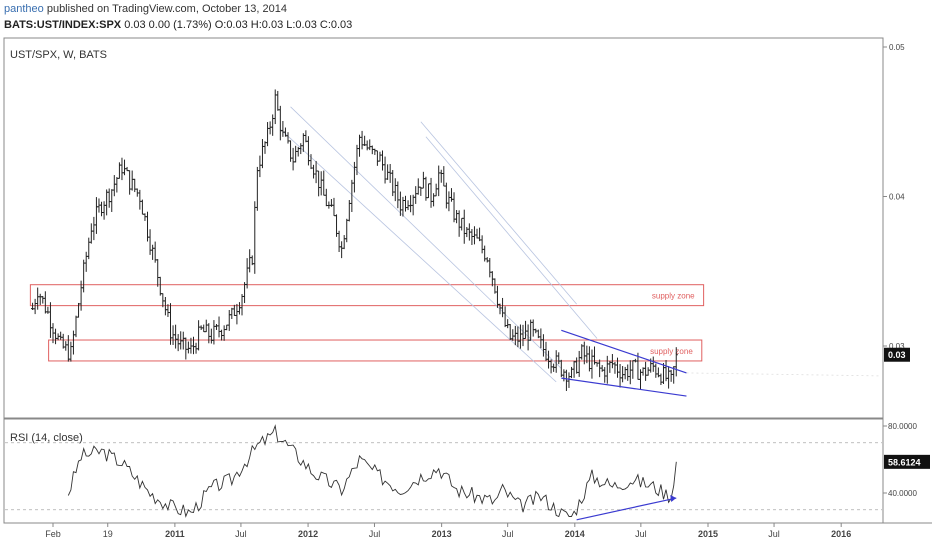 The image size is (932, 550). What do you see at coordinates (46, 438) in the screenshot?
I see `rsi-title: RSI (14, close)` at bounding box center [46, 438].